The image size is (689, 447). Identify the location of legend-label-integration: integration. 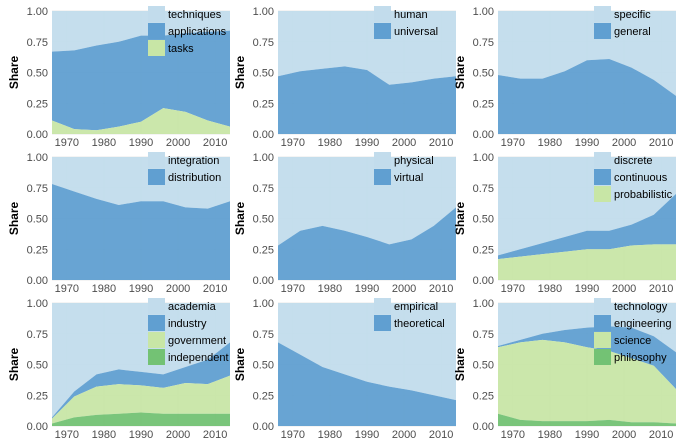
(193, 161).